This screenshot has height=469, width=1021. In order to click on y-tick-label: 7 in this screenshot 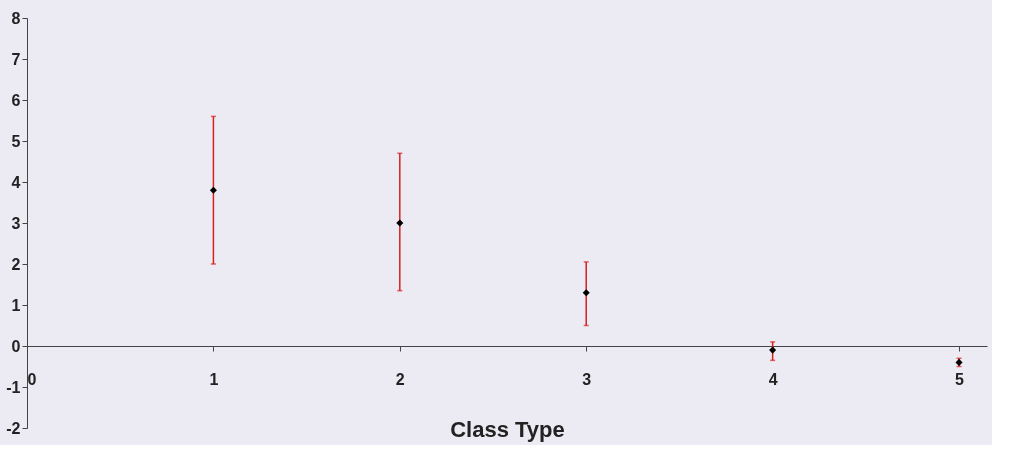, I will do `click(16, 59)`.